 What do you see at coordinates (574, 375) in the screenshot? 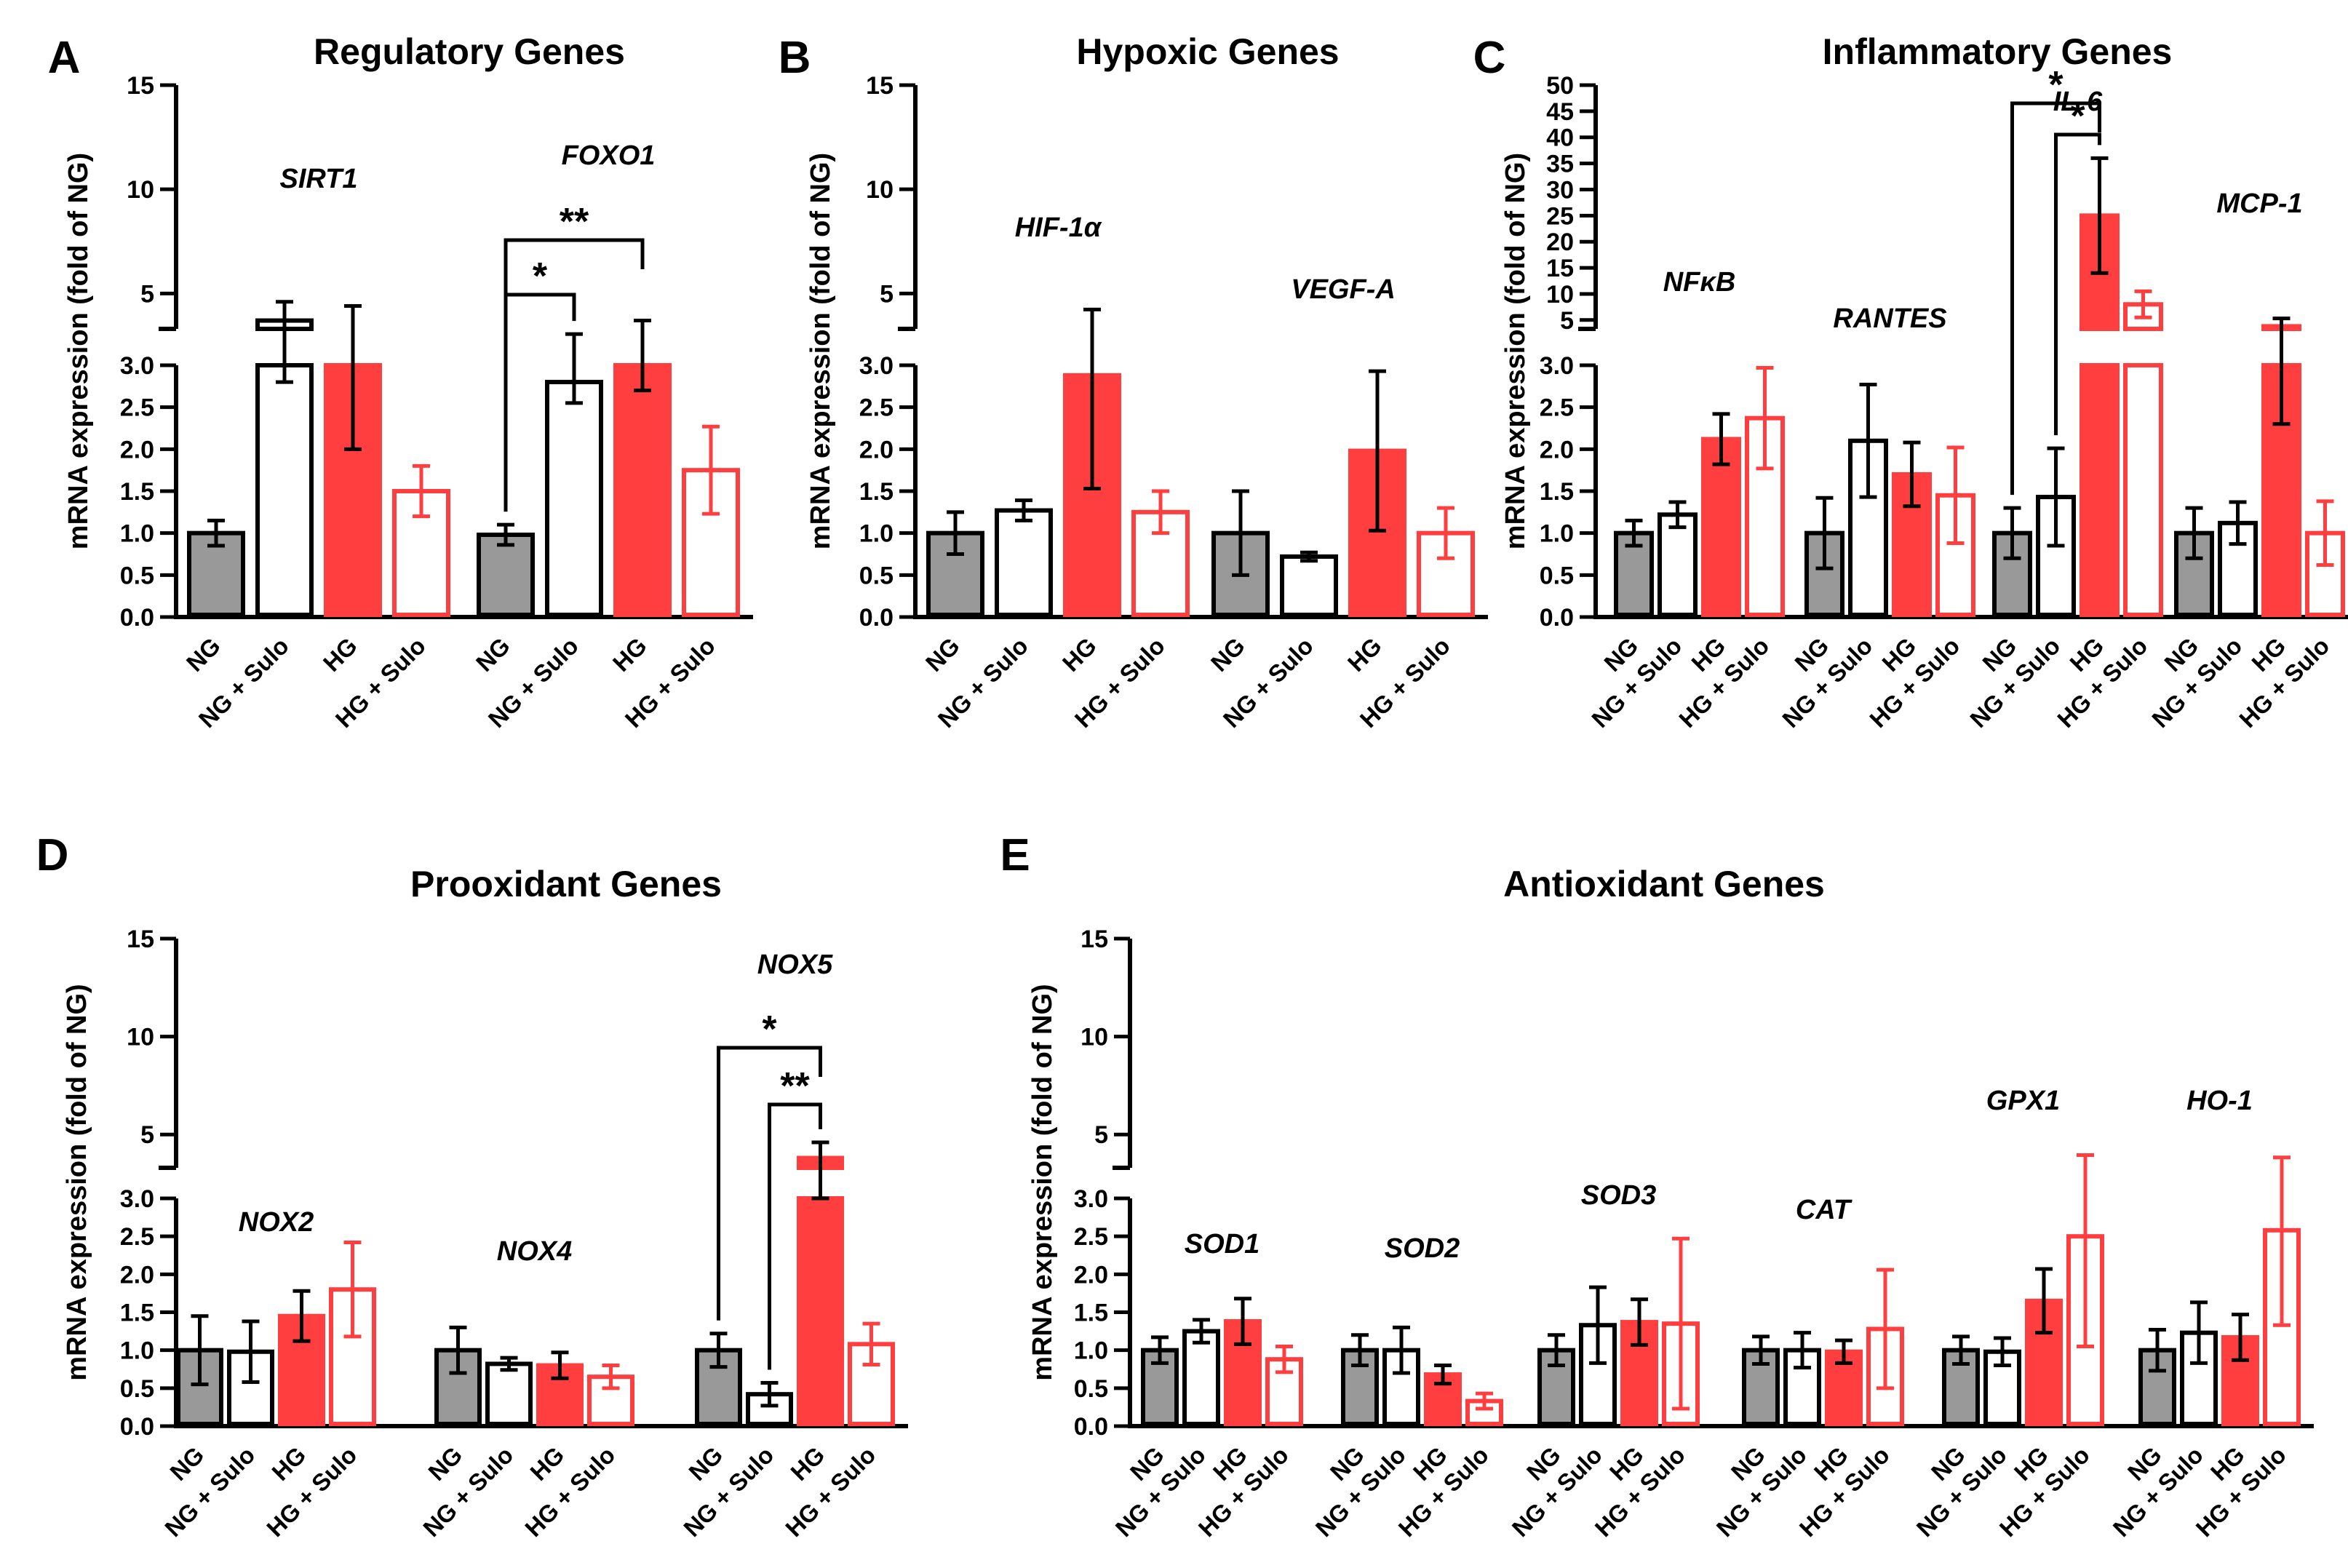
I see `bracket-line` at bounding box center [574, 375].